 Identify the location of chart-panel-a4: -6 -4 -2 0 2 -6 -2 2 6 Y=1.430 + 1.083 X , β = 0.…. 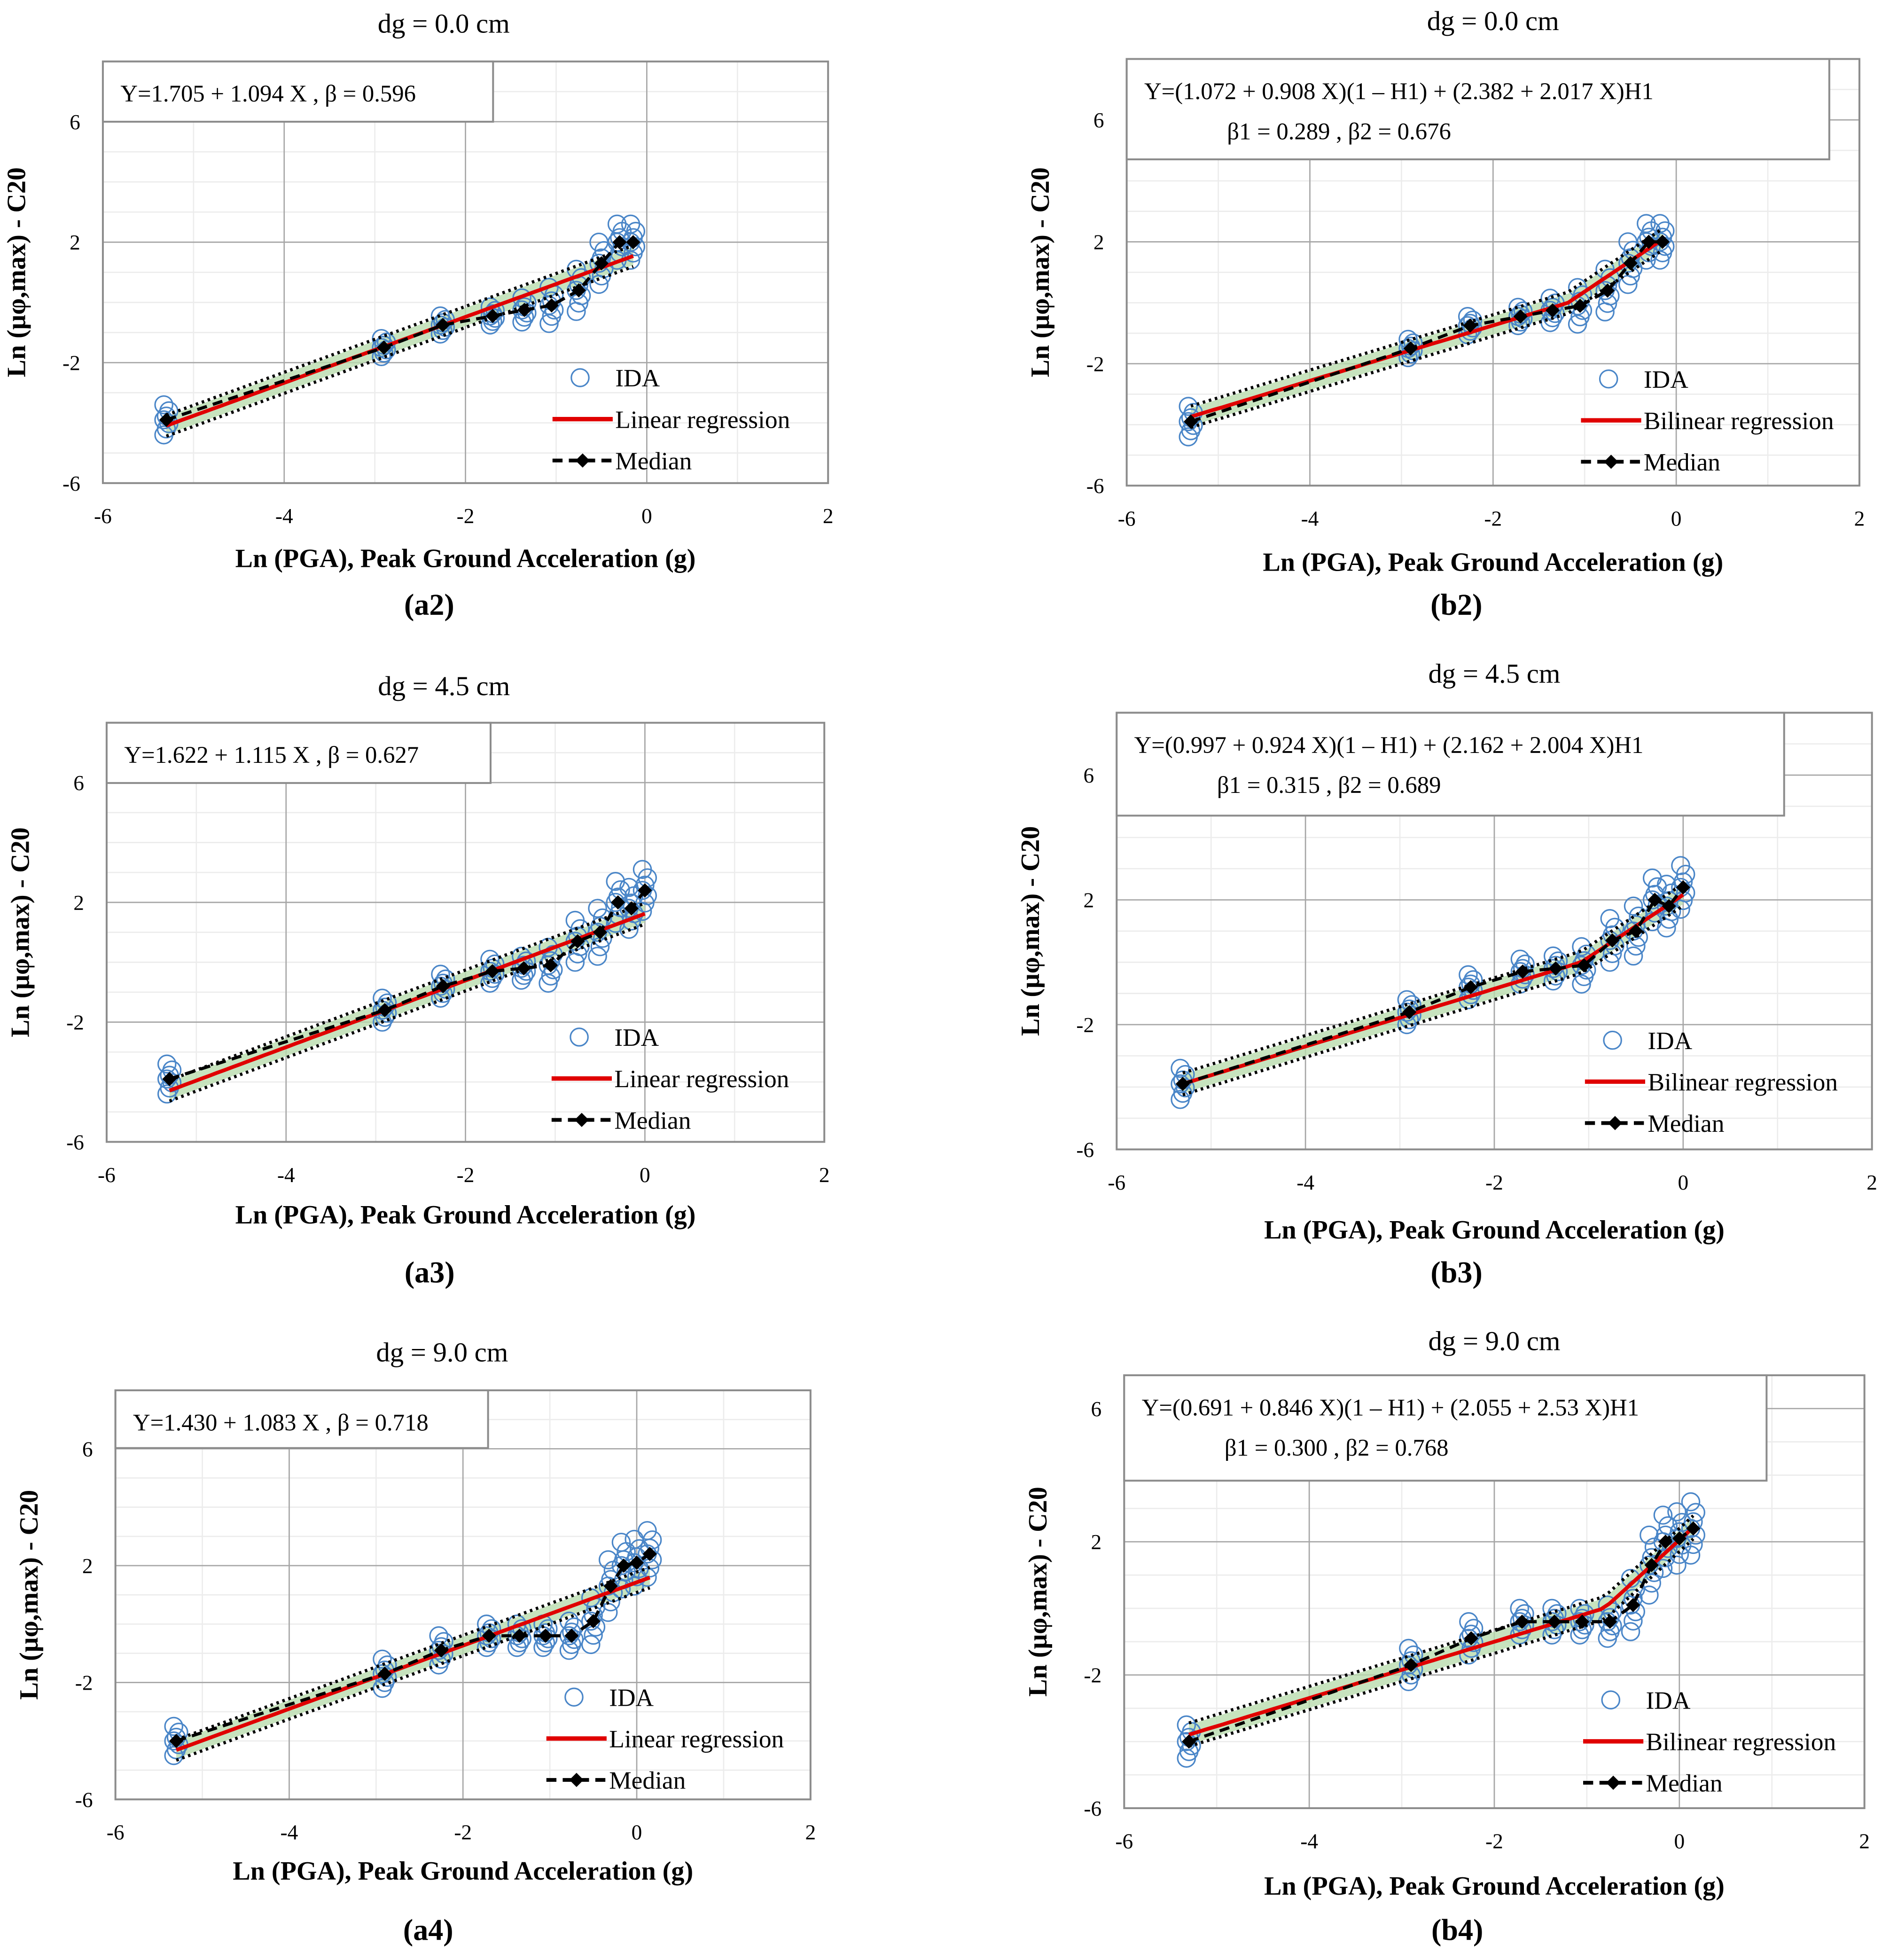
(415, 1642).